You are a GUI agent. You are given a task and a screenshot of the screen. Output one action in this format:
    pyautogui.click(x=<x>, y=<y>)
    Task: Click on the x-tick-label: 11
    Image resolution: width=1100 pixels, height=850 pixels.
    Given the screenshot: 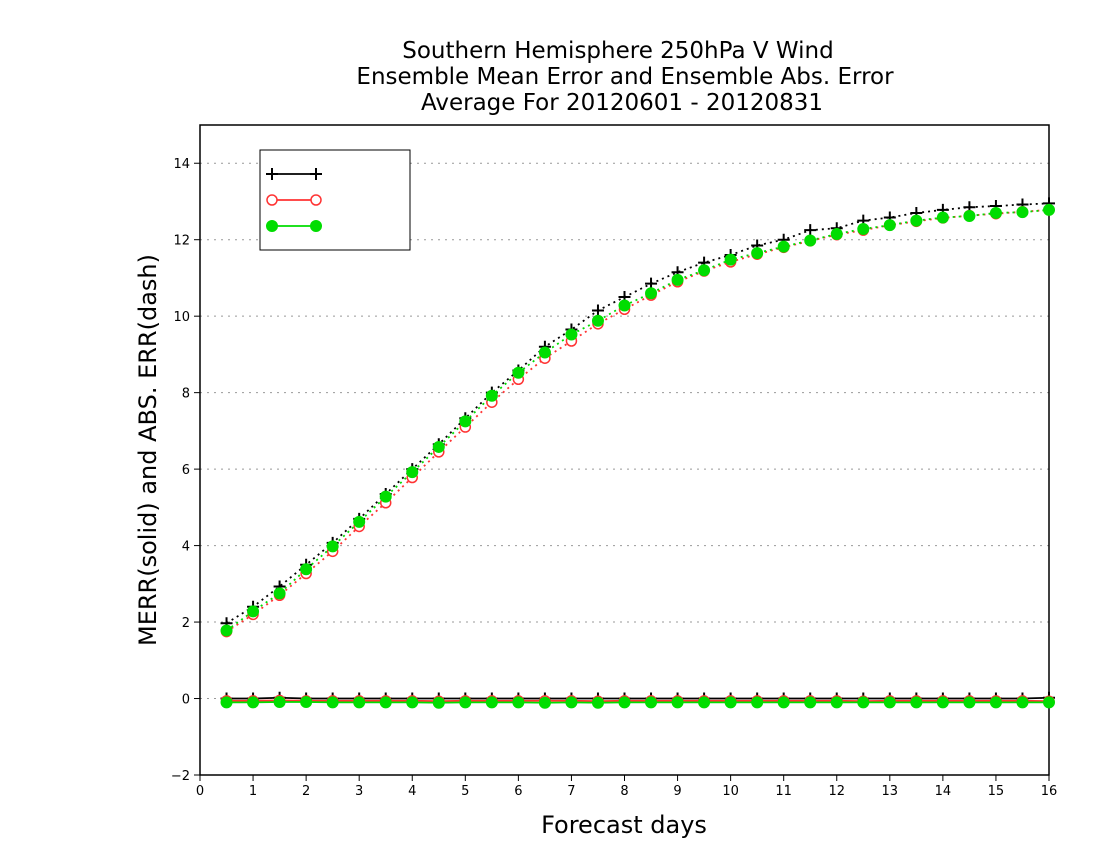 What is the action you would take?
    pyautogui.click(x=783, y=791)
    